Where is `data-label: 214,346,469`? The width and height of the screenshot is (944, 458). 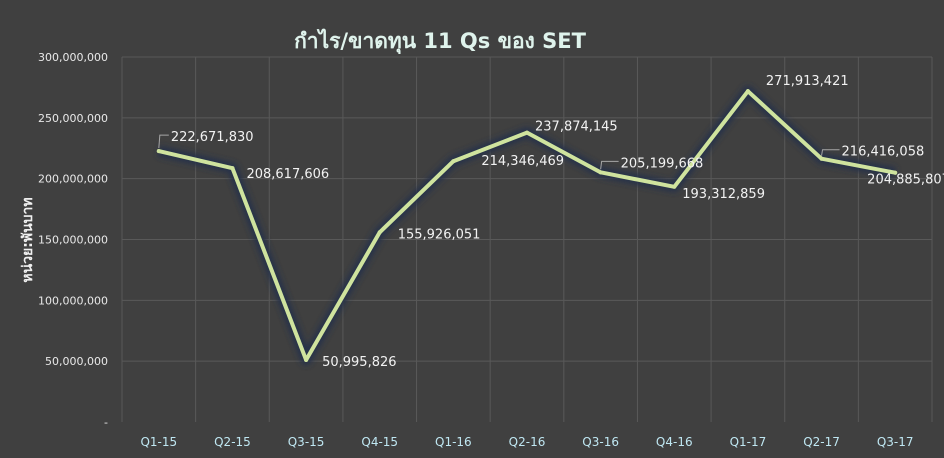
data-label: 214,346,469 is located at coordinates (522, 161).